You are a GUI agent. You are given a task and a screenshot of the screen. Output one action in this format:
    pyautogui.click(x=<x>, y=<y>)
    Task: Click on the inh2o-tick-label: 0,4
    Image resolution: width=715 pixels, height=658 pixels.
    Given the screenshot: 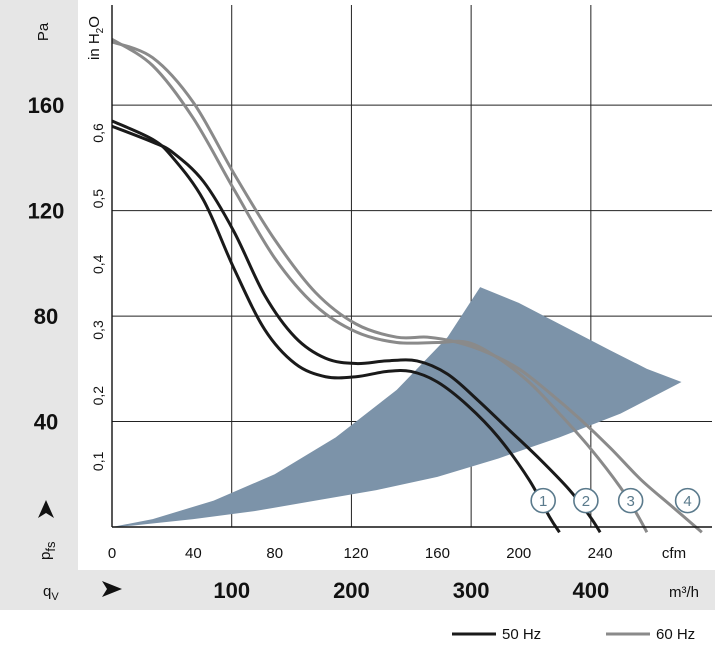 What is the action you would take?
    pyautogui.click(x=98, y=264)
    